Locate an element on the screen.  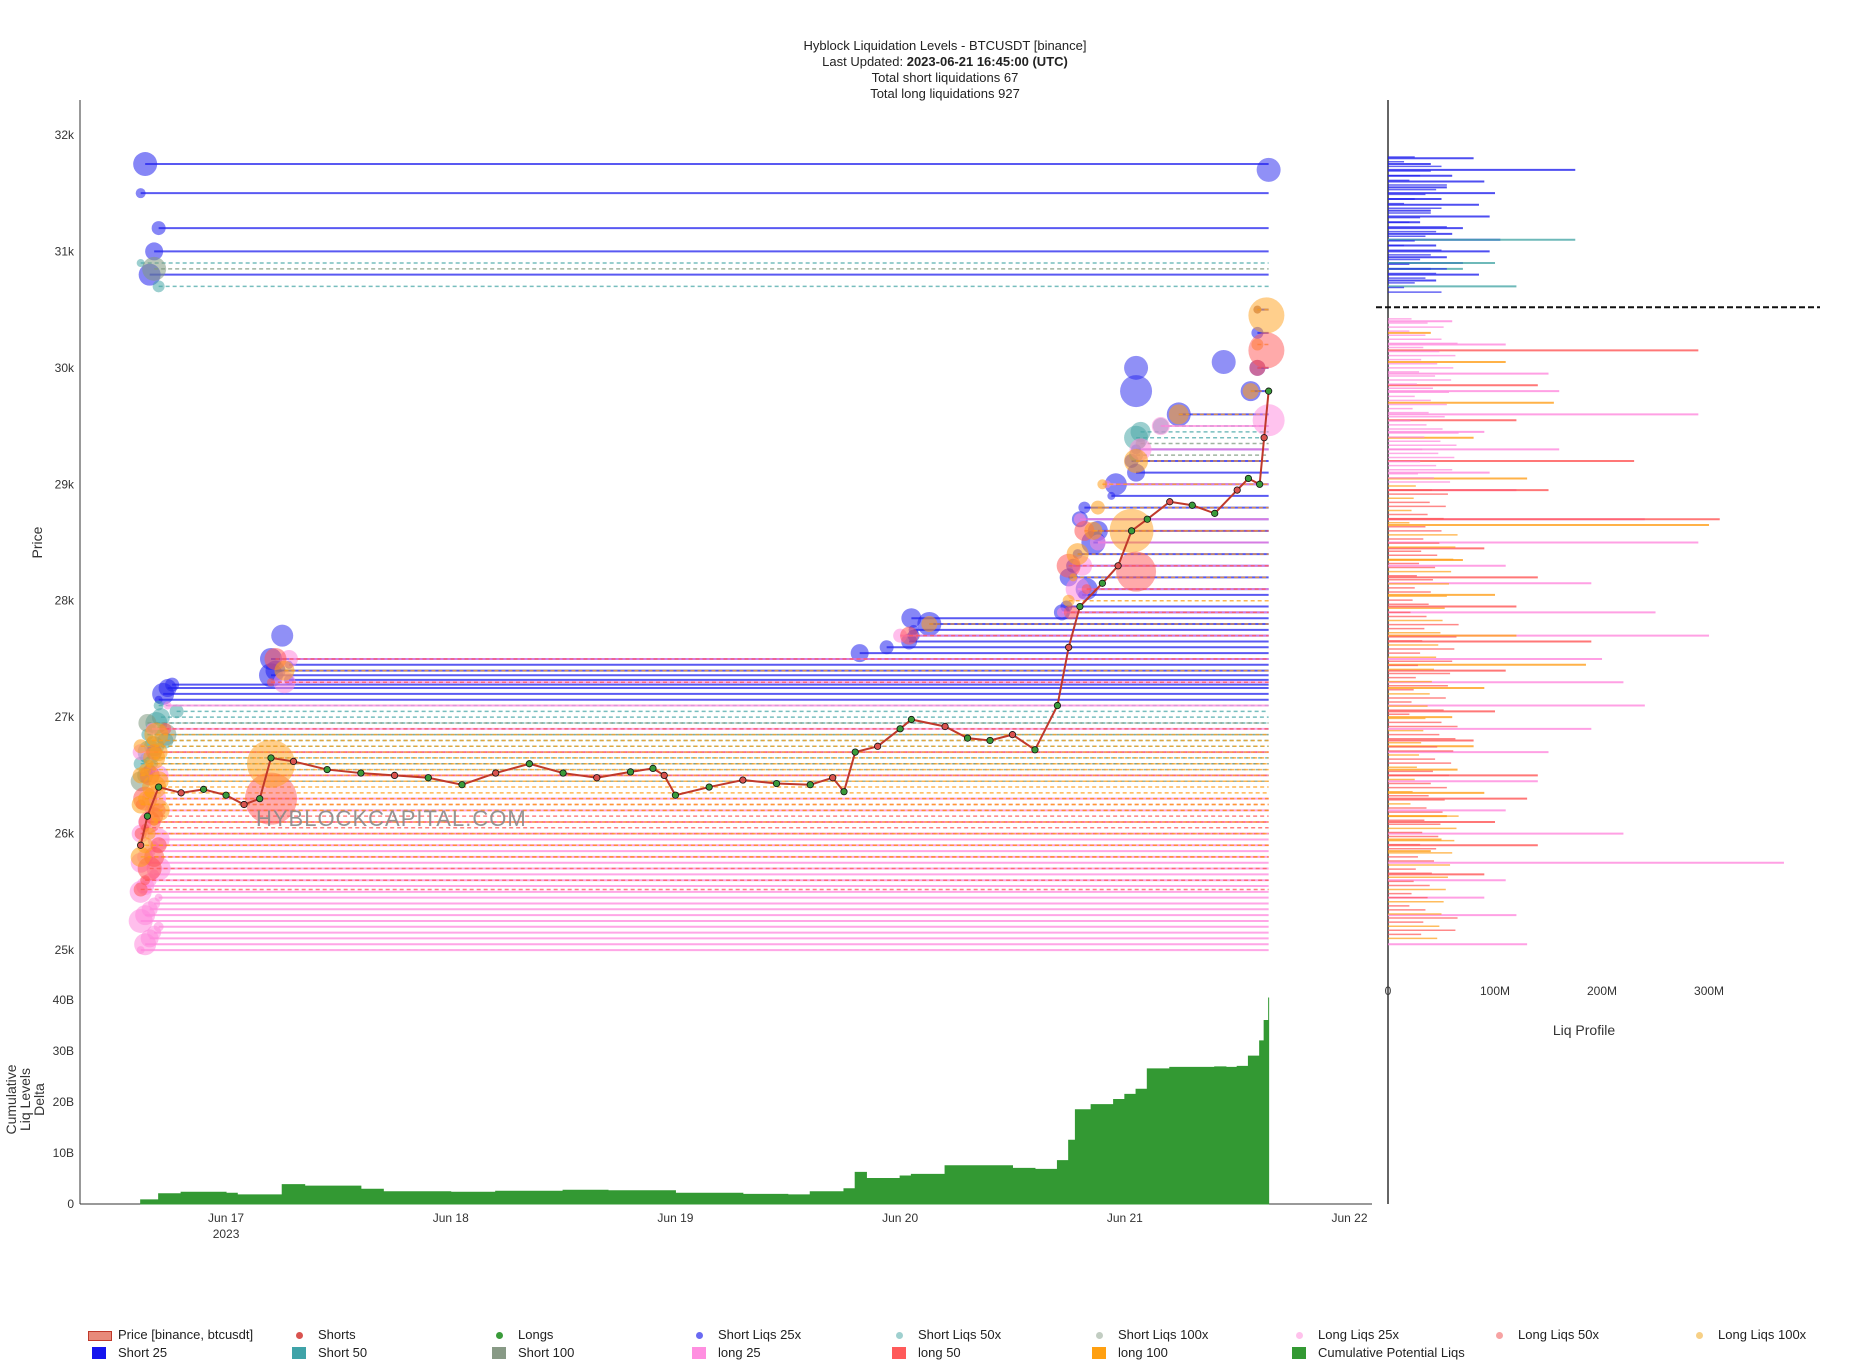
legend-item: Short Liqs 25x is located at coordinates (744, 1335).